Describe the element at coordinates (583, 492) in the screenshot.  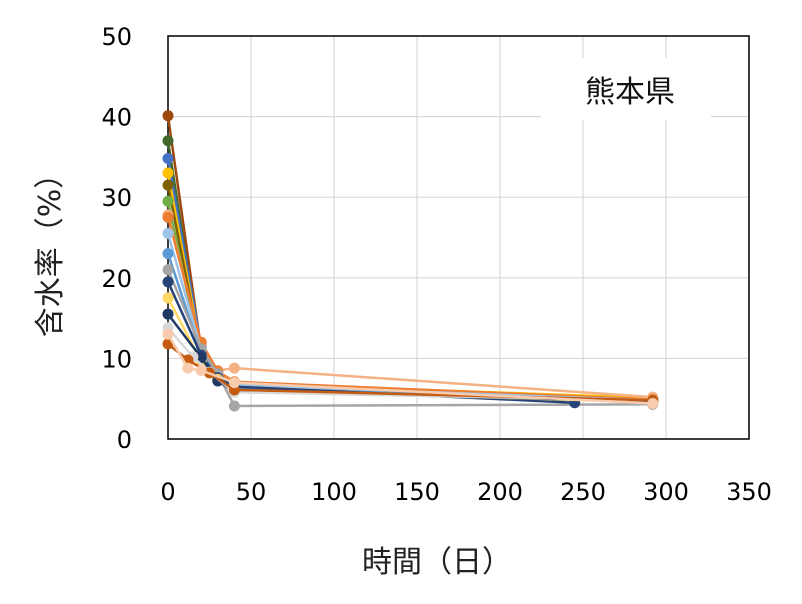
I see `x-tick-label: 250` at that location.